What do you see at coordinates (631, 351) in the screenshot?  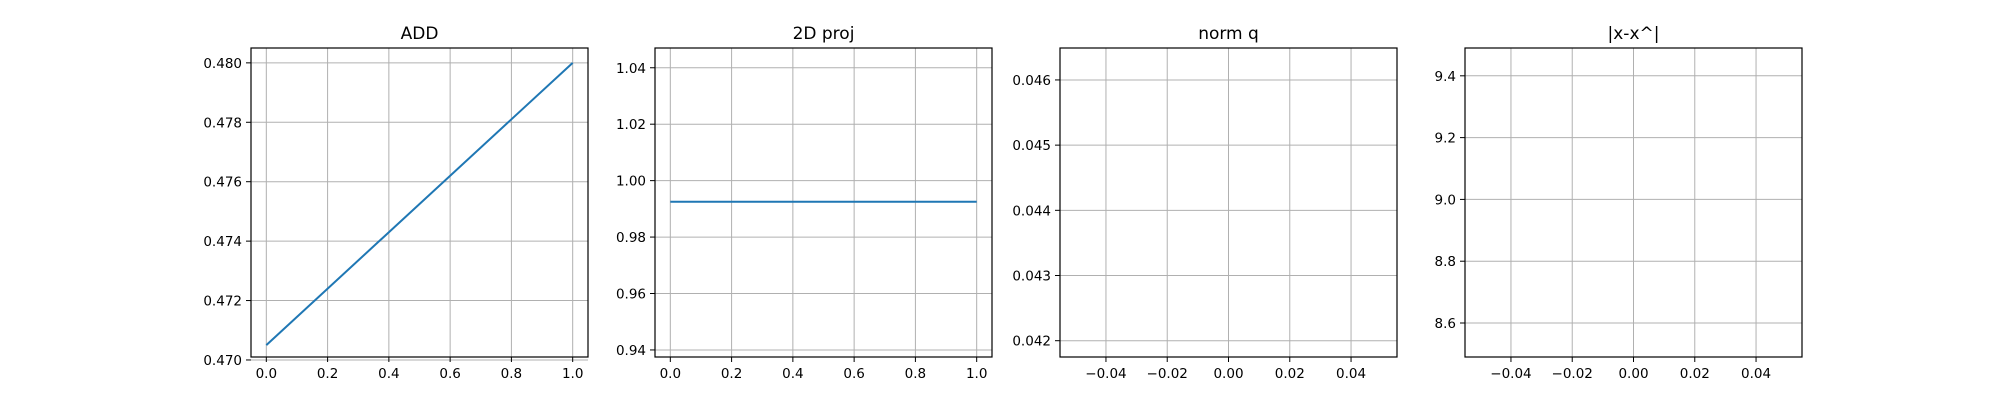 I see `y-tick-label: 0.94` at bounding box center [631, 351].